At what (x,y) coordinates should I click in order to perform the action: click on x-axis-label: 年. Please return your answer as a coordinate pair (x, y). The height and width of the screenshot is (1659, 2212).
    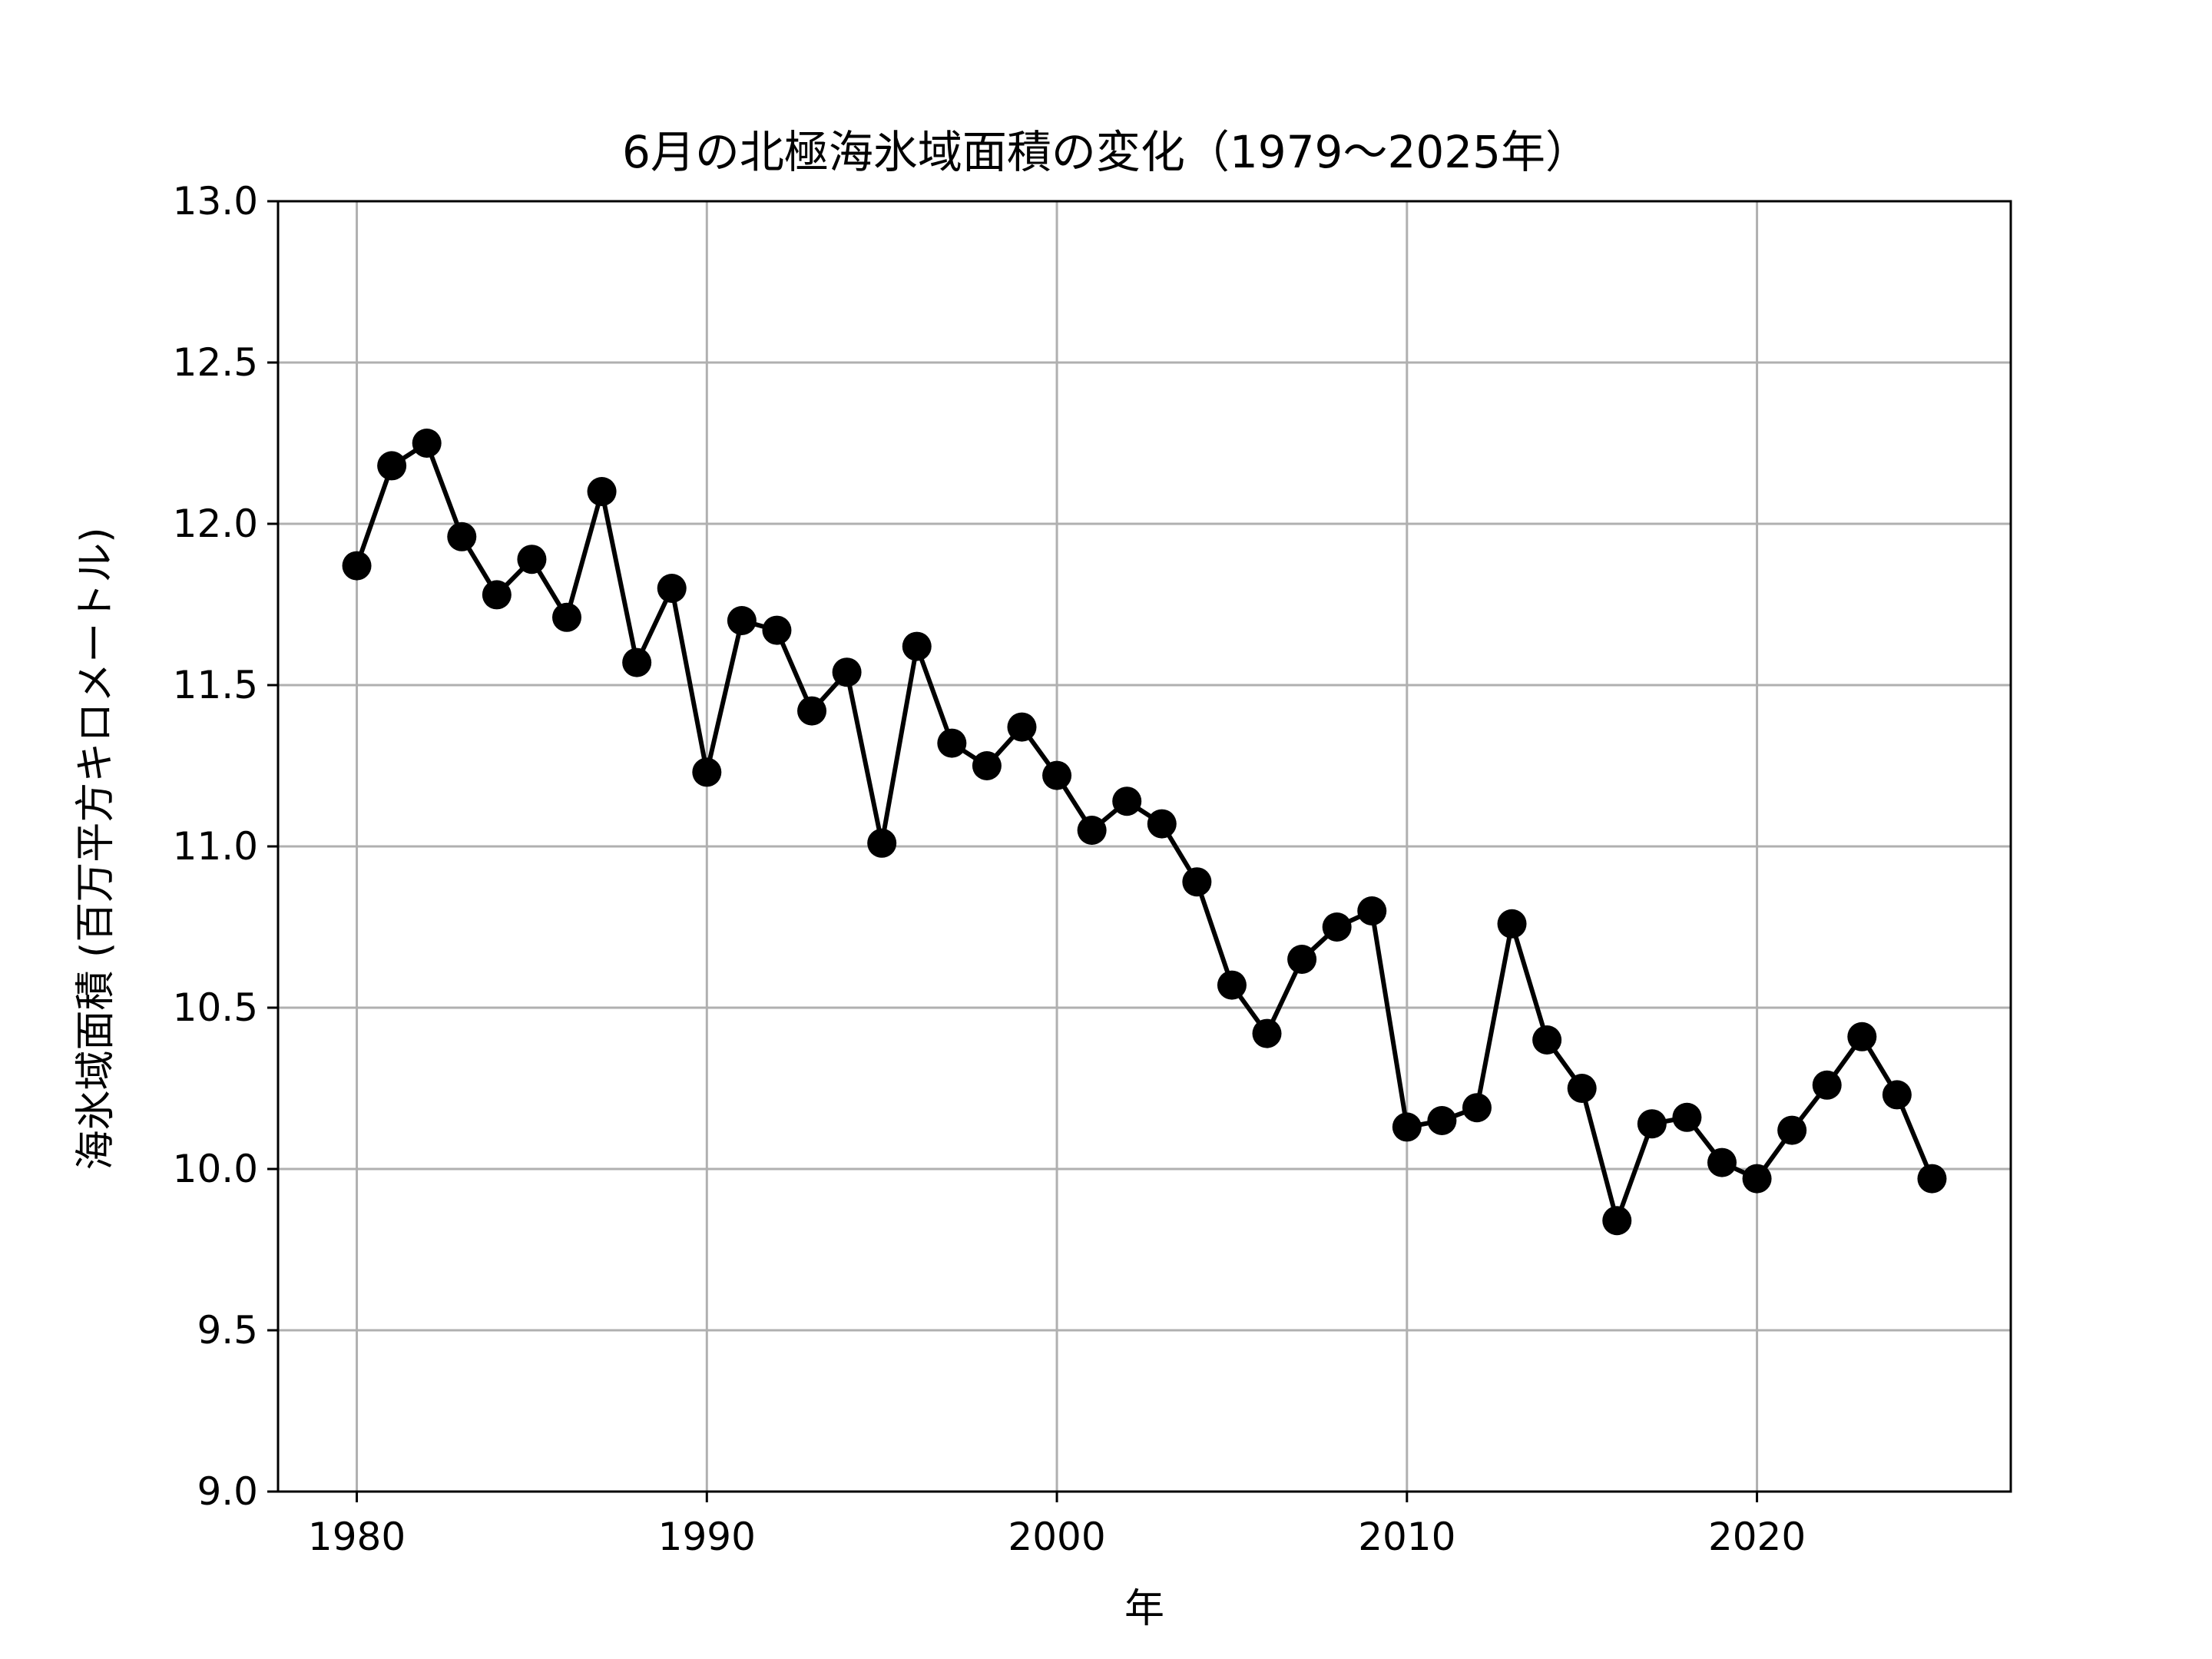
    Looking at the image, I should click on (1144, 1609).